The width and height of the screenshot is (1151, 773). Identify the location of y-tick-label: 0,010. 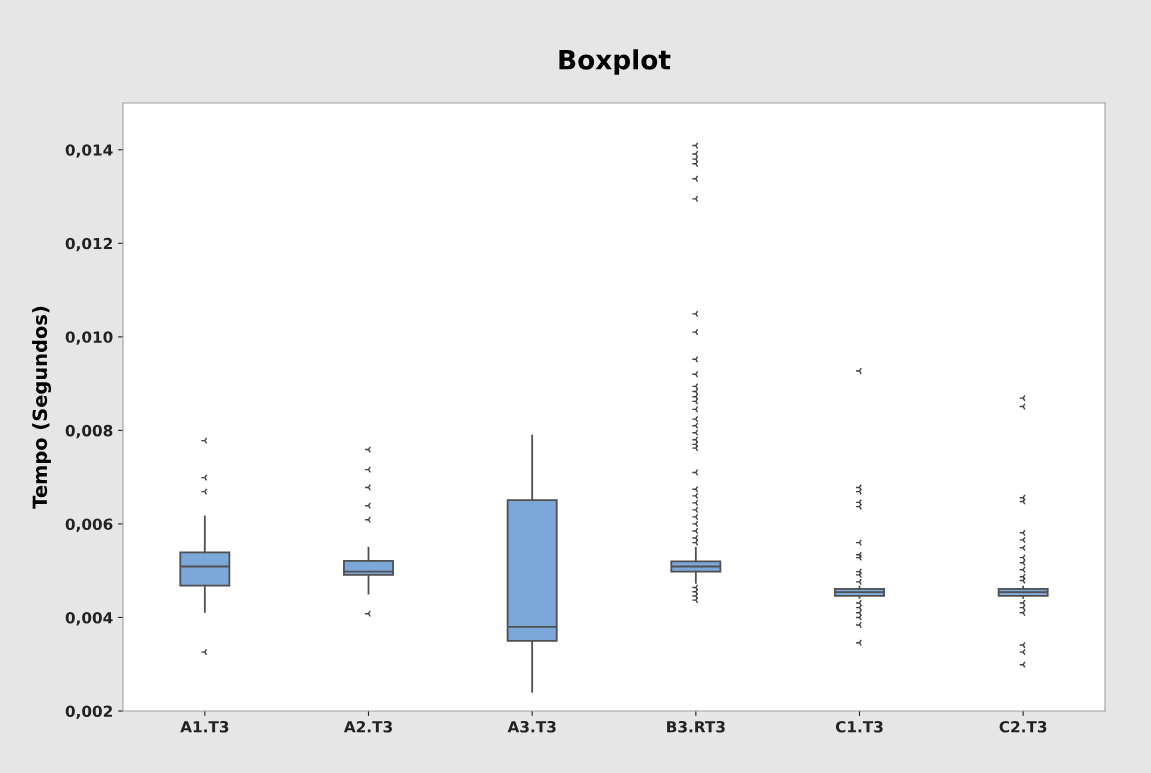
(89, 338).